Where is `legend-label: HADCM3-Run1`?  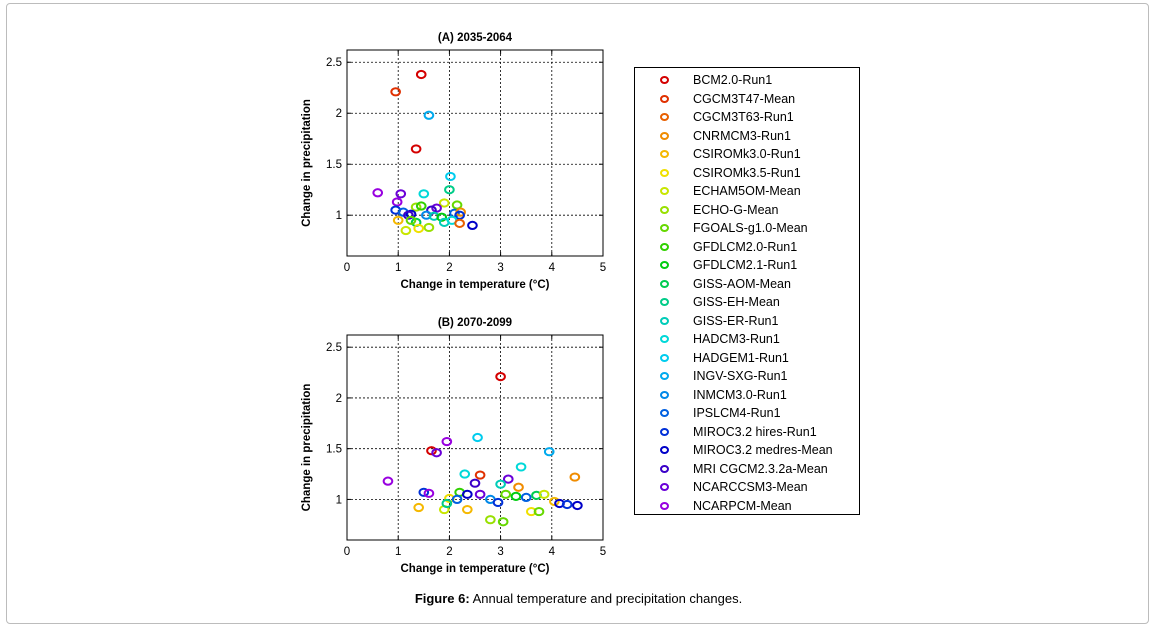 legend-label: HADCM3-Run1 is located at coordinates (736, 339).